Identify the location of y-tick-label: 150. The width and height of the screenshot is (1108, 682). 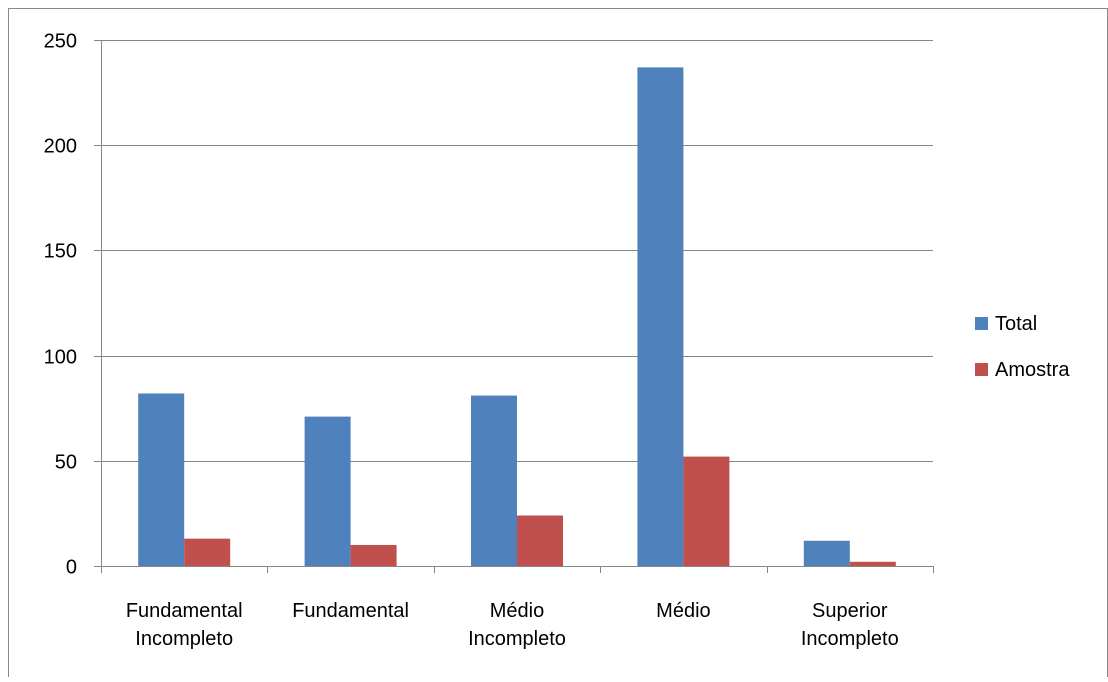
(60, 252).